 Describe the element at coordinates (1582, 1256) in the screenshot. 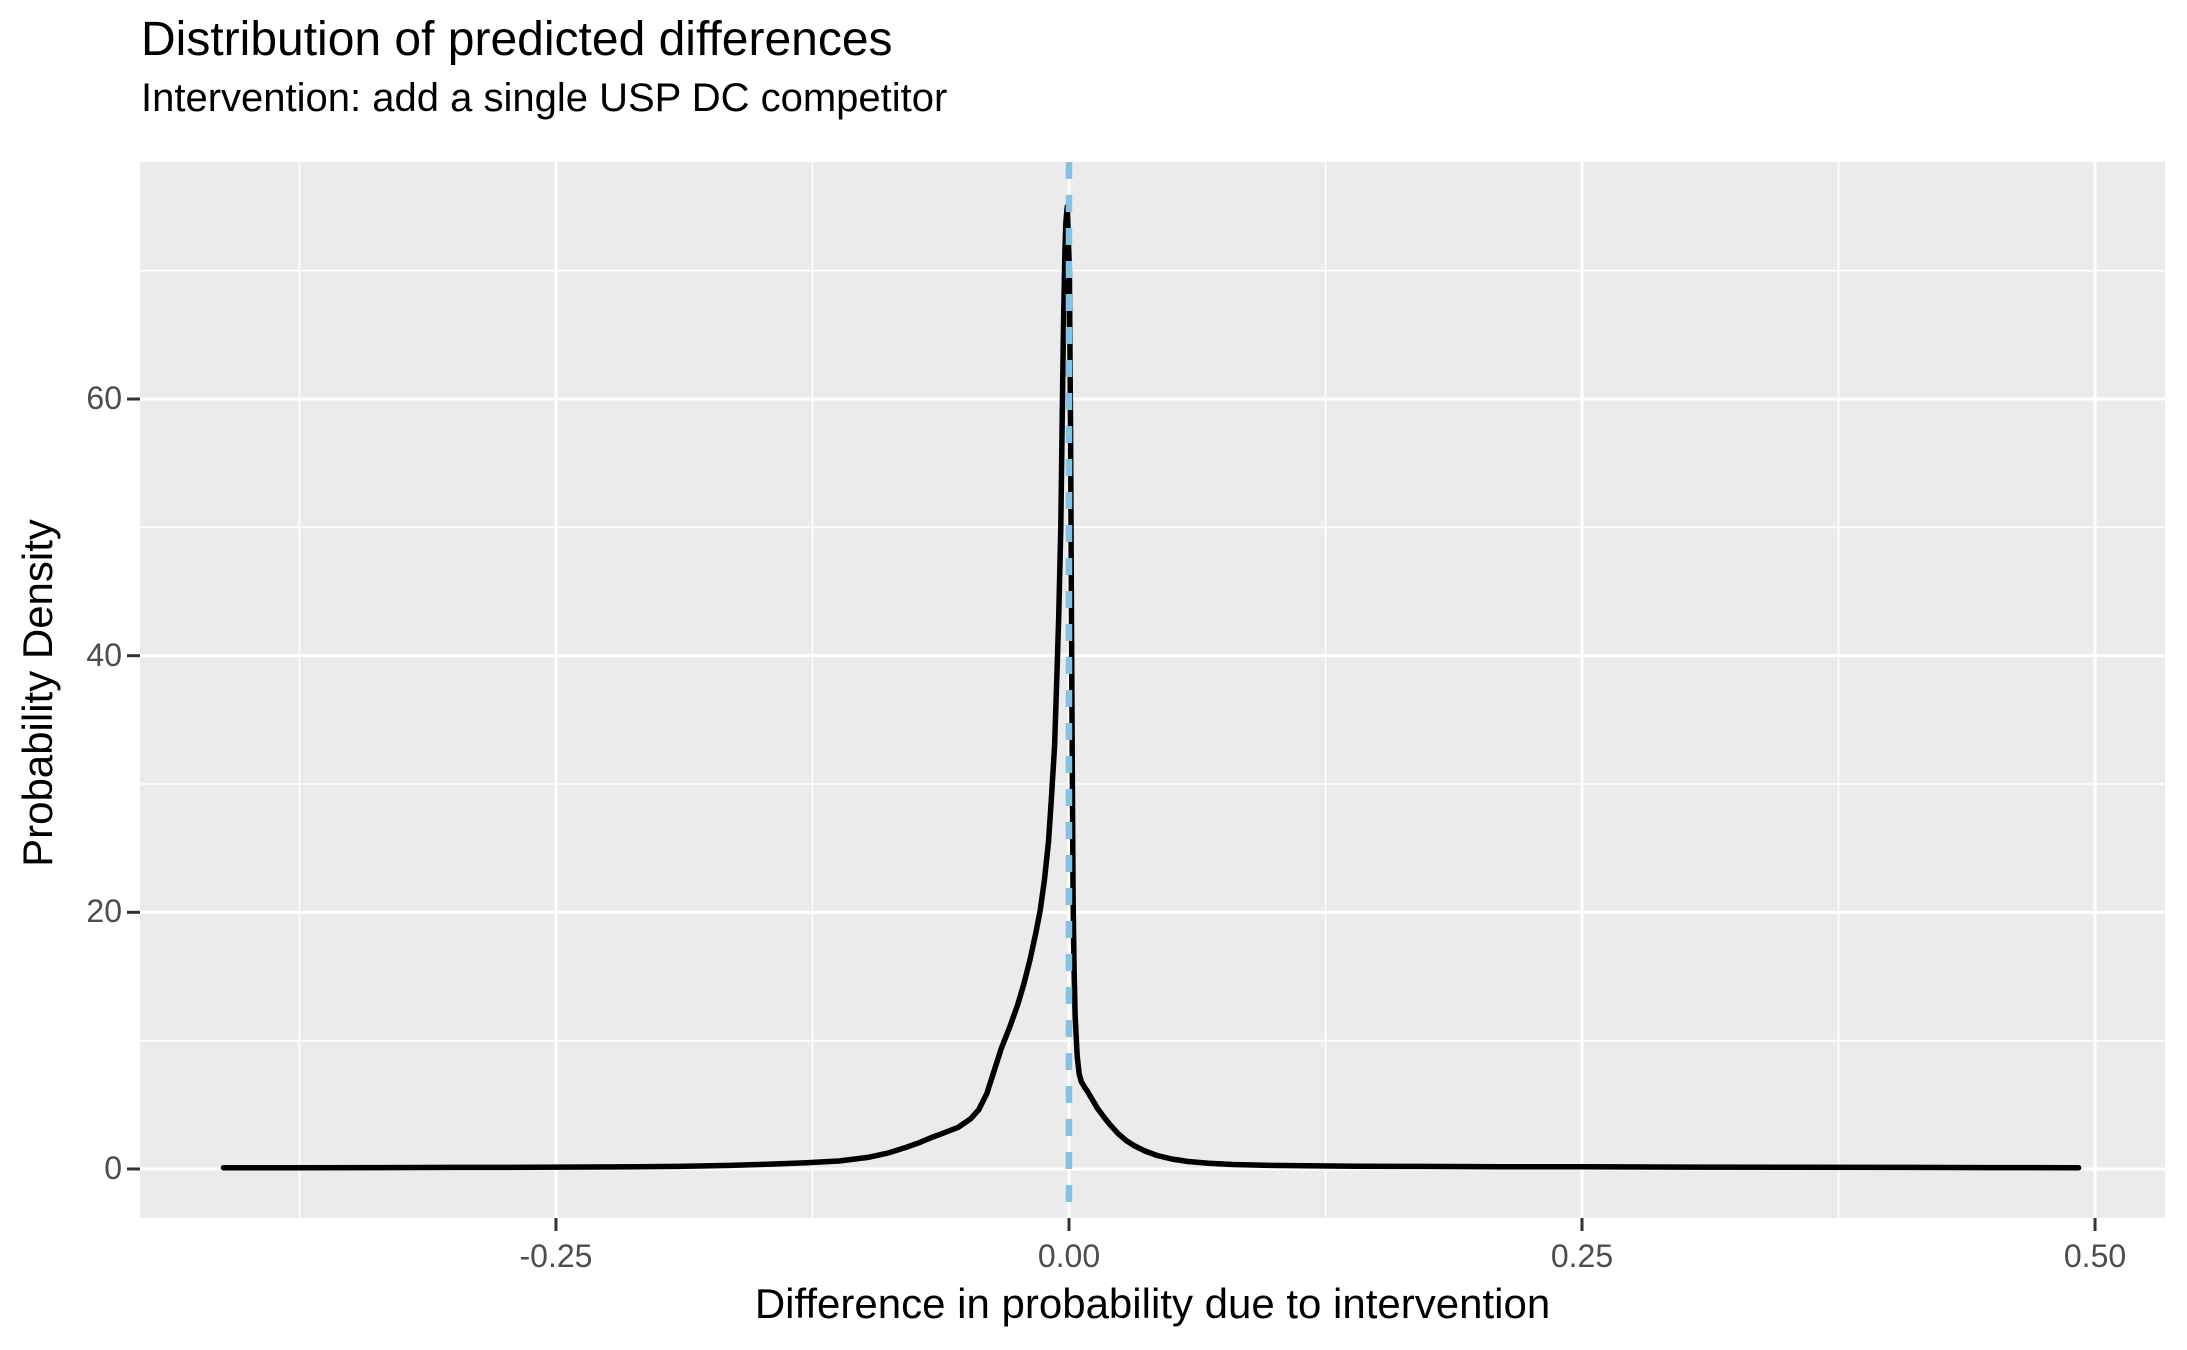

I see `x-tick-label: 0.25` at that location.